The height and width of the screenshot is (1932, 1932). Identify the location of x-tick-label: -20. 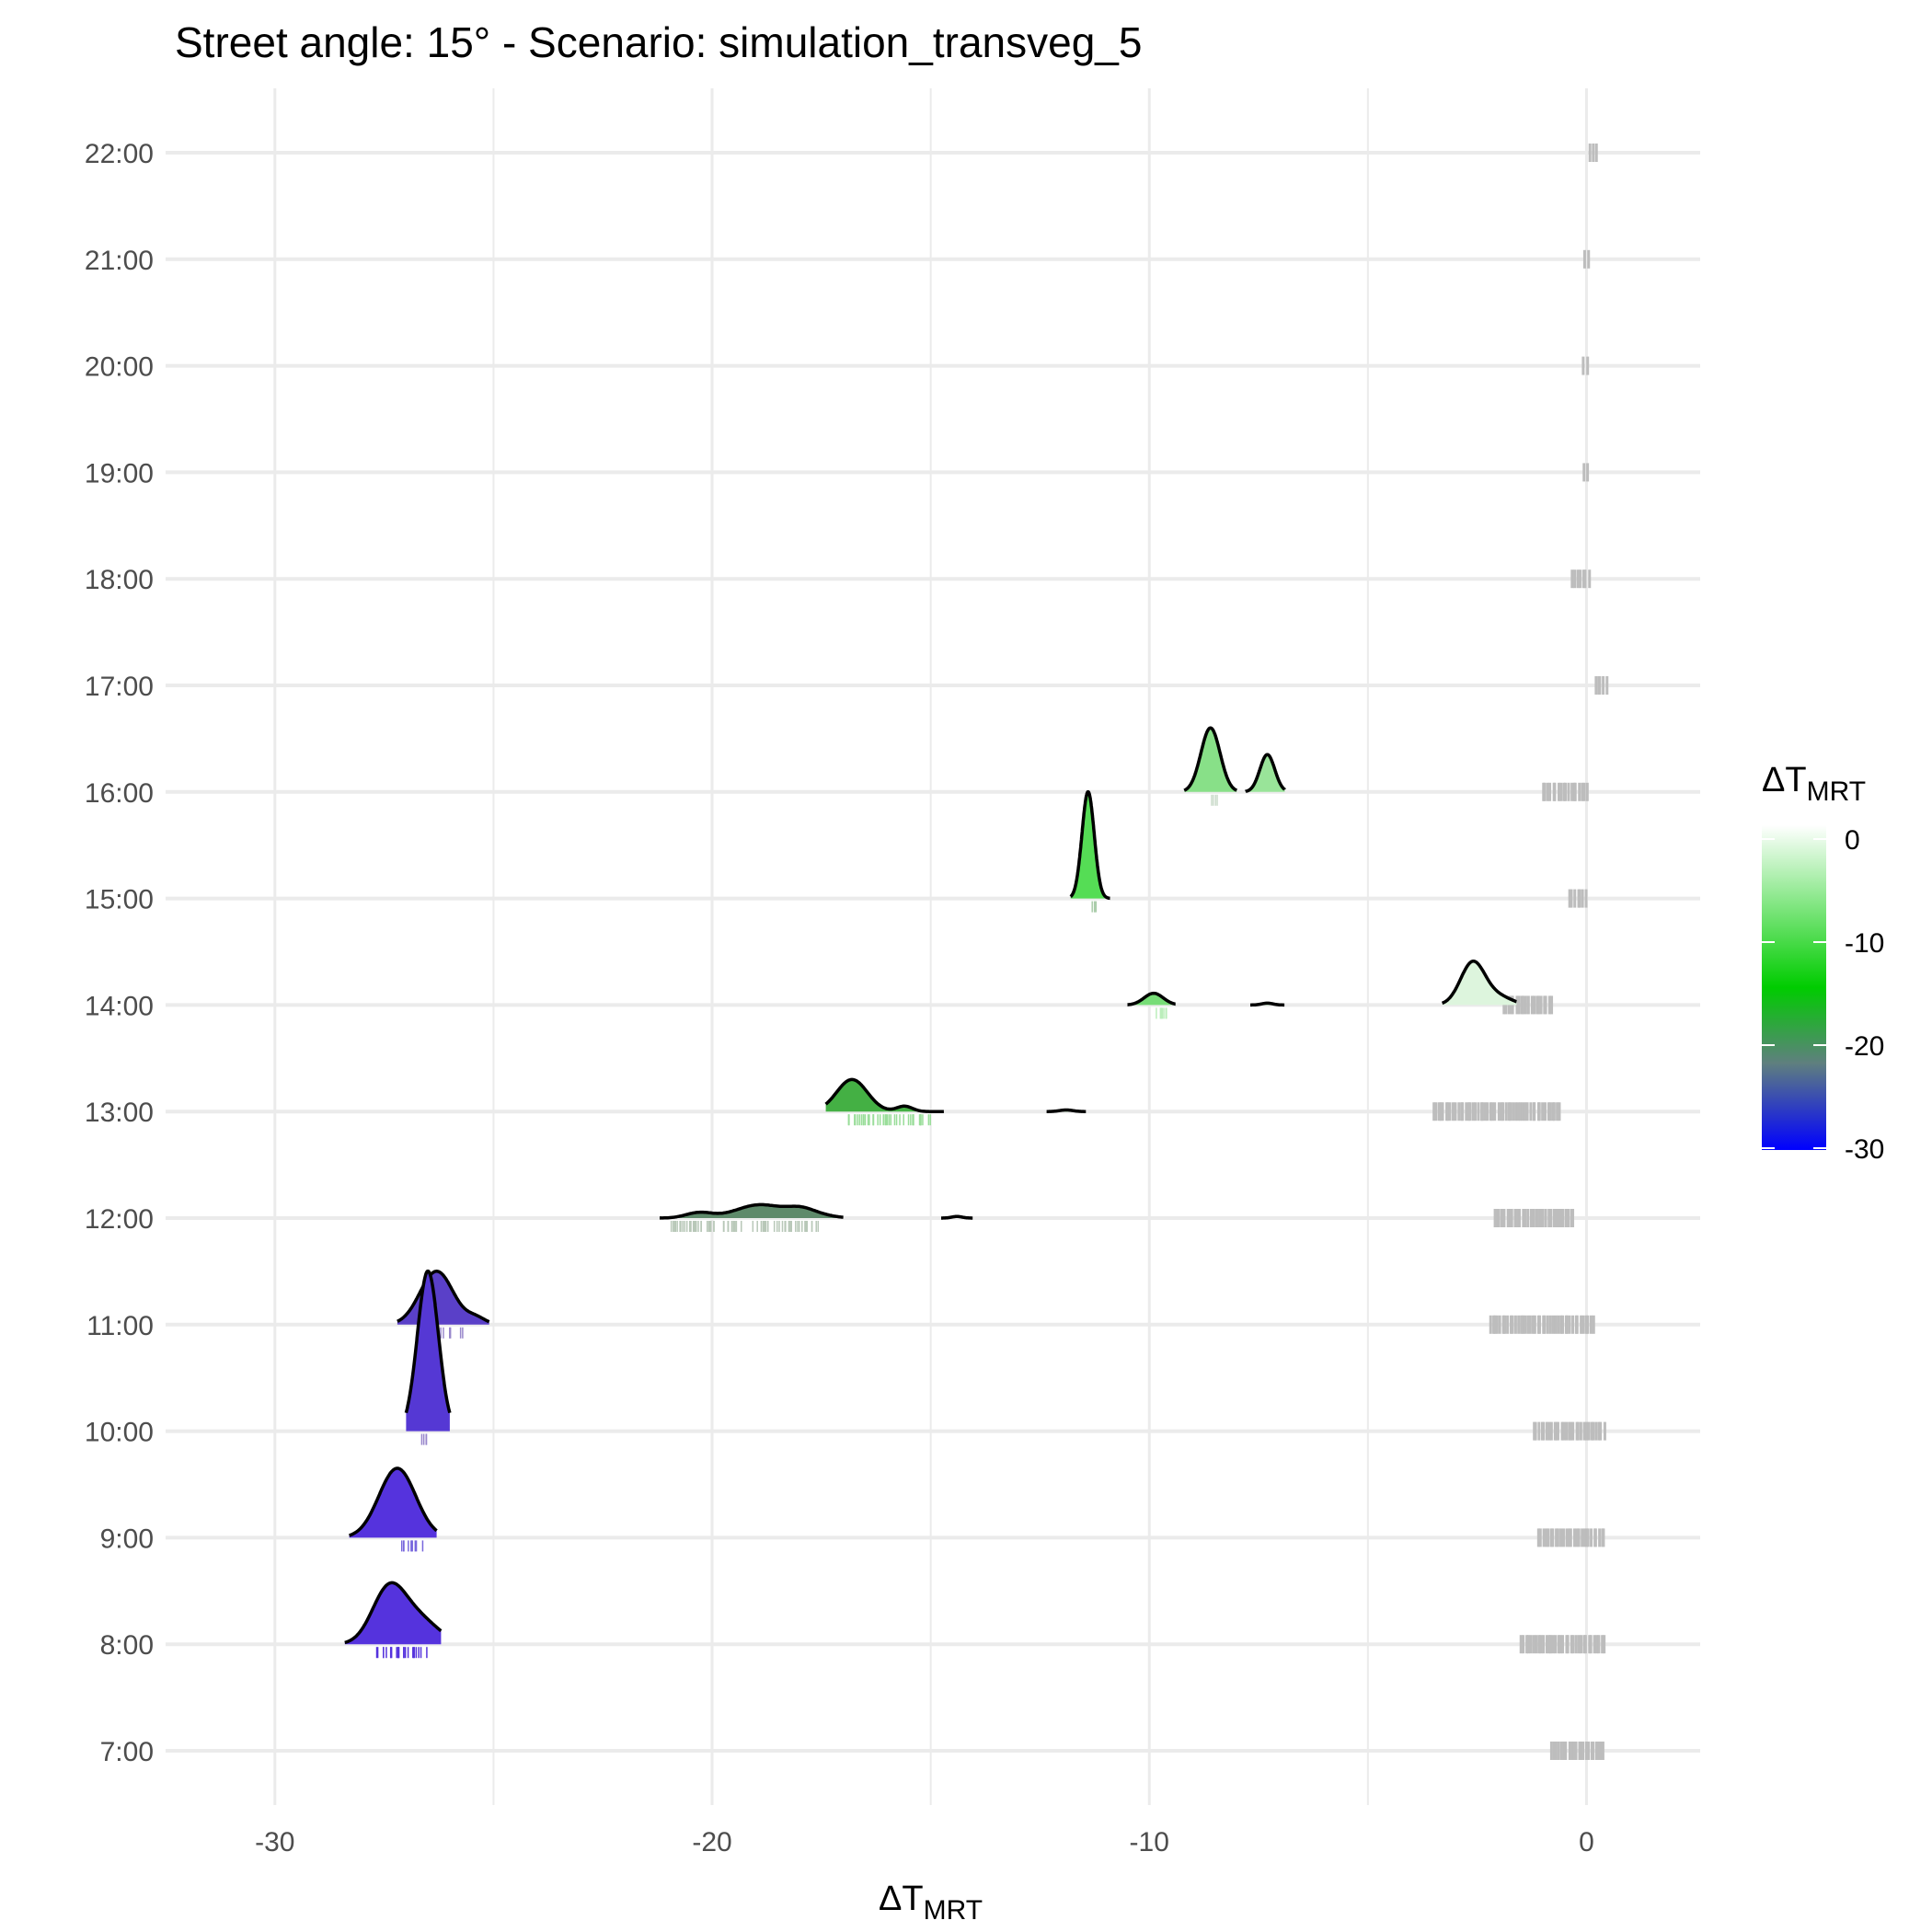
(711, 1842).